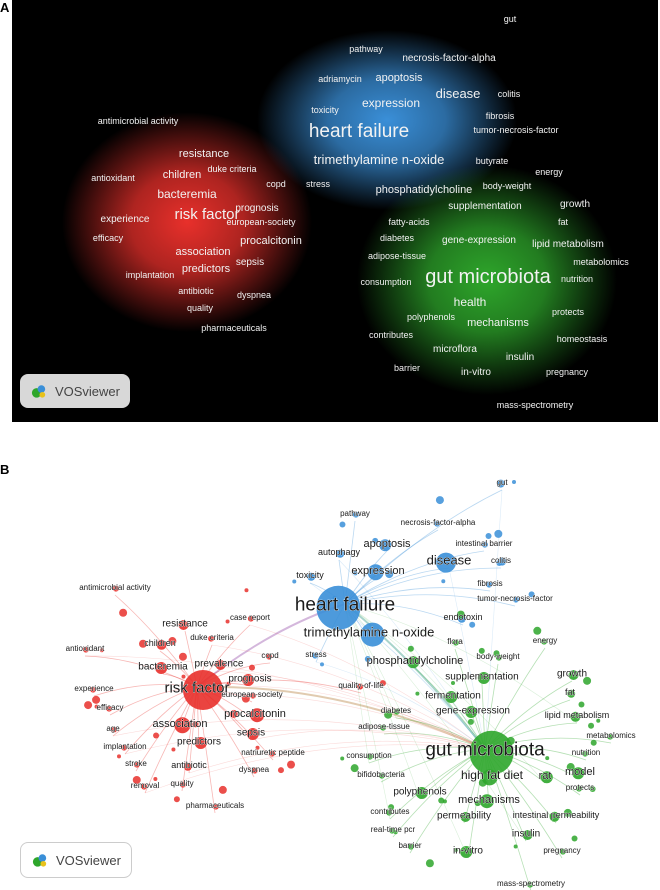 The image size is (660, 890). What do you see at coordinates (318, 184) in the screenshot?
I see `density-label-stress: stress` at bounding box center [318, 184].